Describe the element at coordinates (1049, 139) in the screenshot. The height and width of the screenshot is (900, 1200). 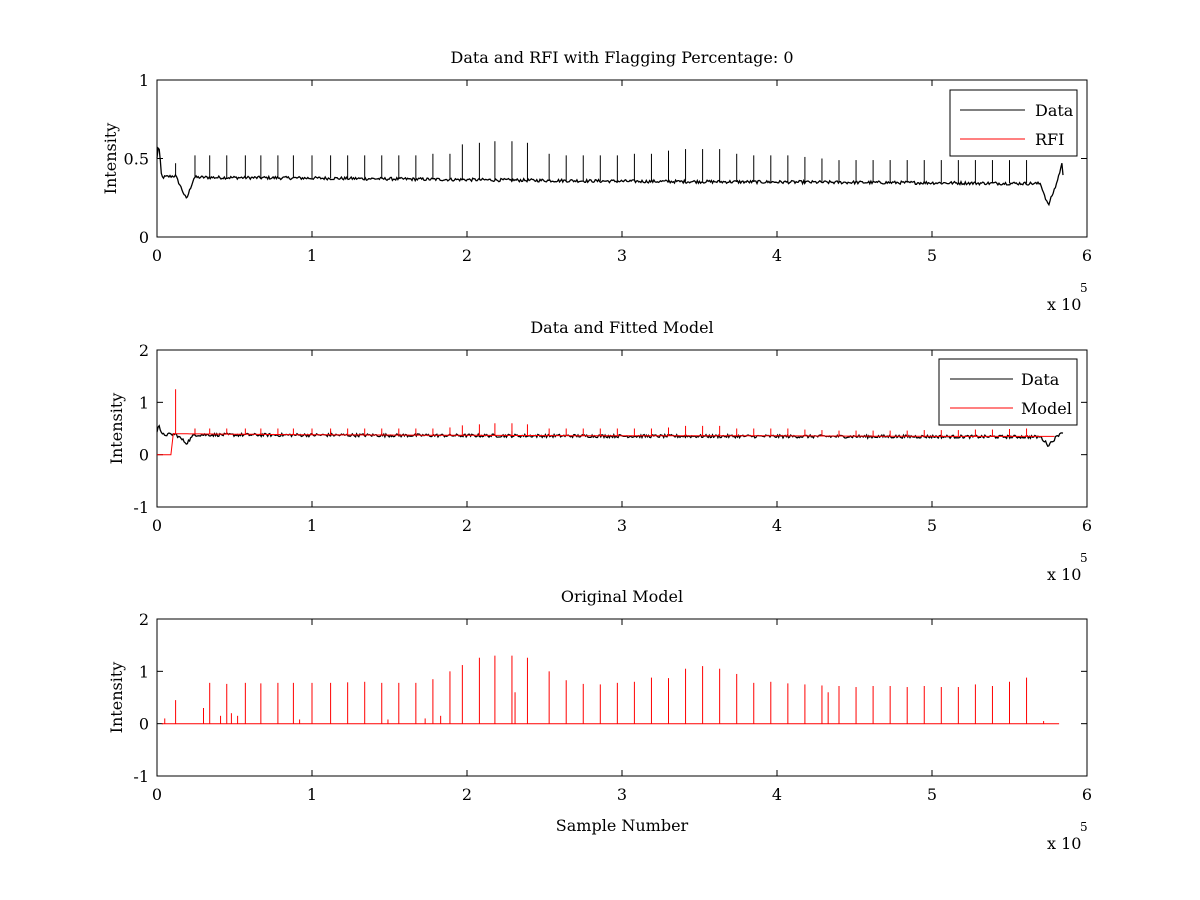
I see `legend-label: RFI` at that location.